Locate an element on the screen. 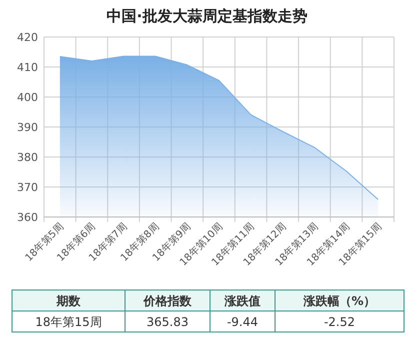 Image resolution: width=414 pixels, height=338 pixels. y-tick-label: 360 is located at coordinates (27, 217).